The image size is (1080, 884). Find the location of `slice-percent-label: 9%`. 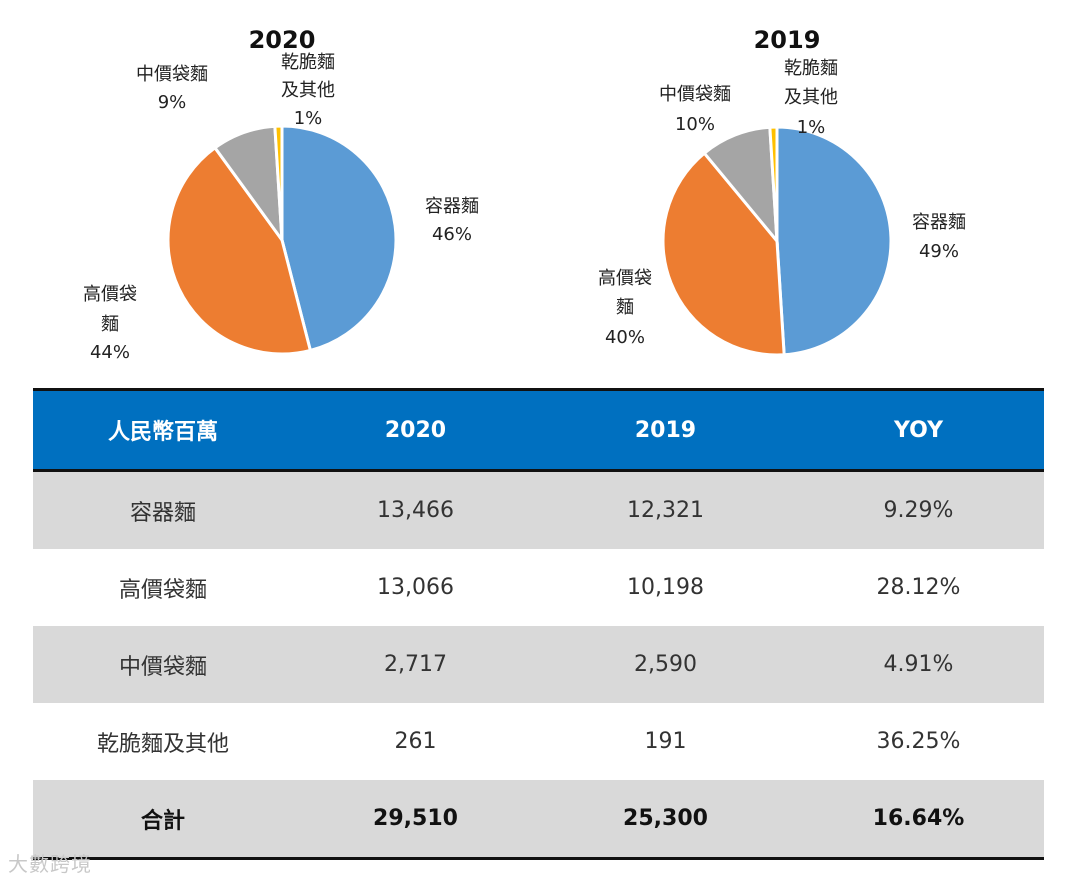

slice-percent-label: 9% is located at coordinates (172, 102).